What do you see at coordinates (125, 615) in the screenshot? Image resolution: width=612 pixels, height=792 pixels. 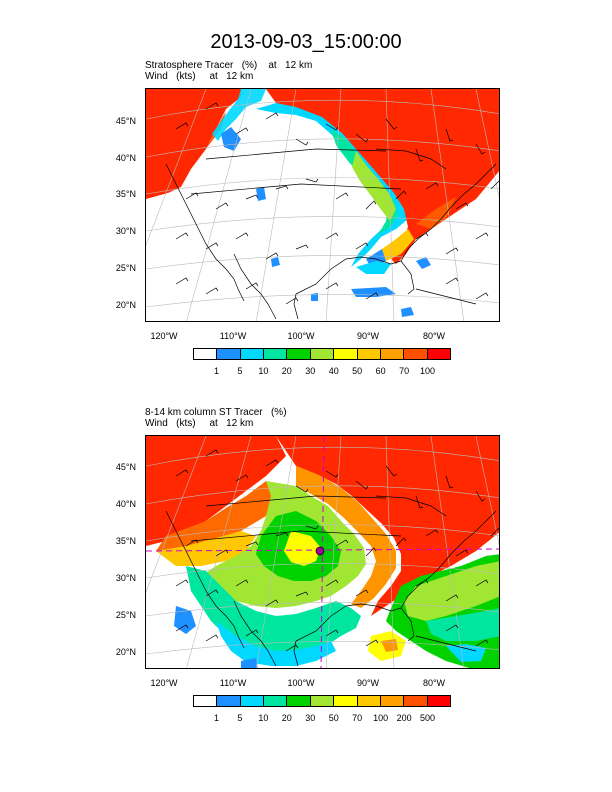 I see `panel-2-lat-label: 25°N` at bounding box center [125, 615].